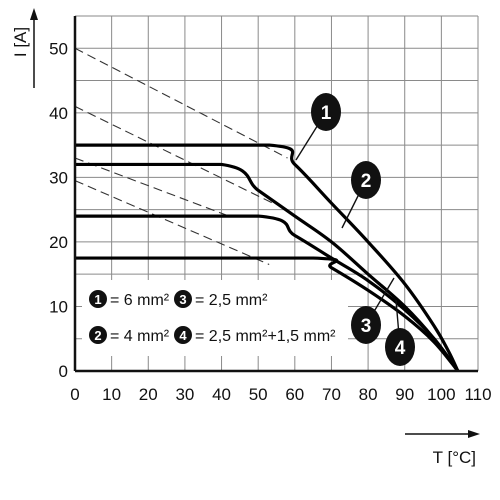 The height and width of the screenshot is (500, 500). I want to click on legend-background, so click(215, 318).